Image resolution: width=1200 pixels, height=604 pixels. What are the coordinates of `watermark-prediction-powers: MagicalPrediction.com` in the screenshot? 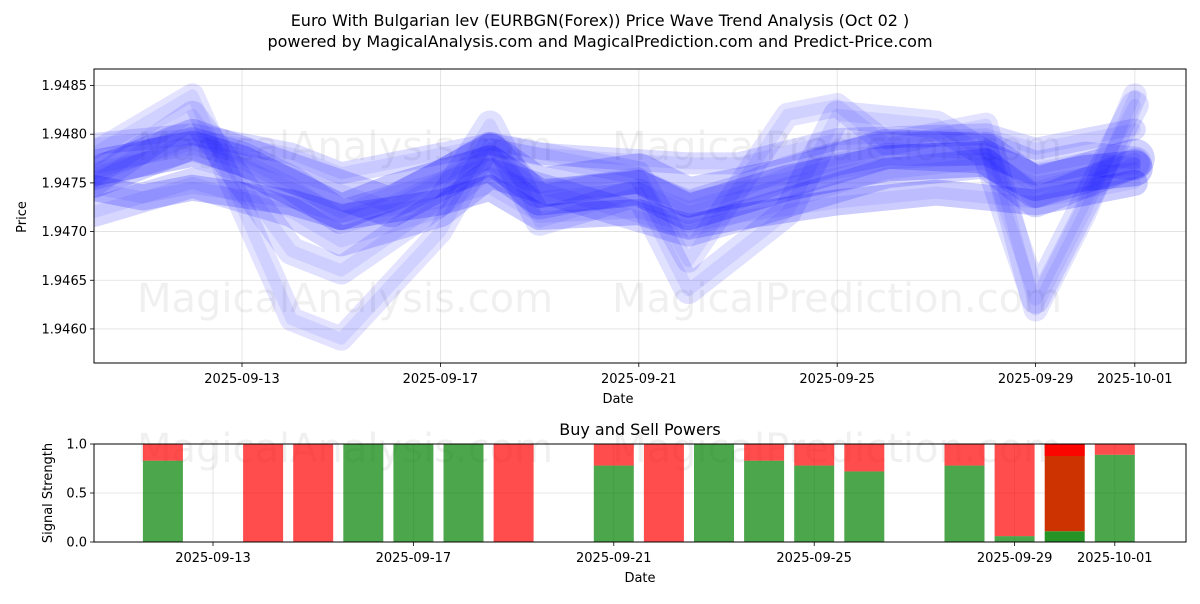 It's located at (837, 449).